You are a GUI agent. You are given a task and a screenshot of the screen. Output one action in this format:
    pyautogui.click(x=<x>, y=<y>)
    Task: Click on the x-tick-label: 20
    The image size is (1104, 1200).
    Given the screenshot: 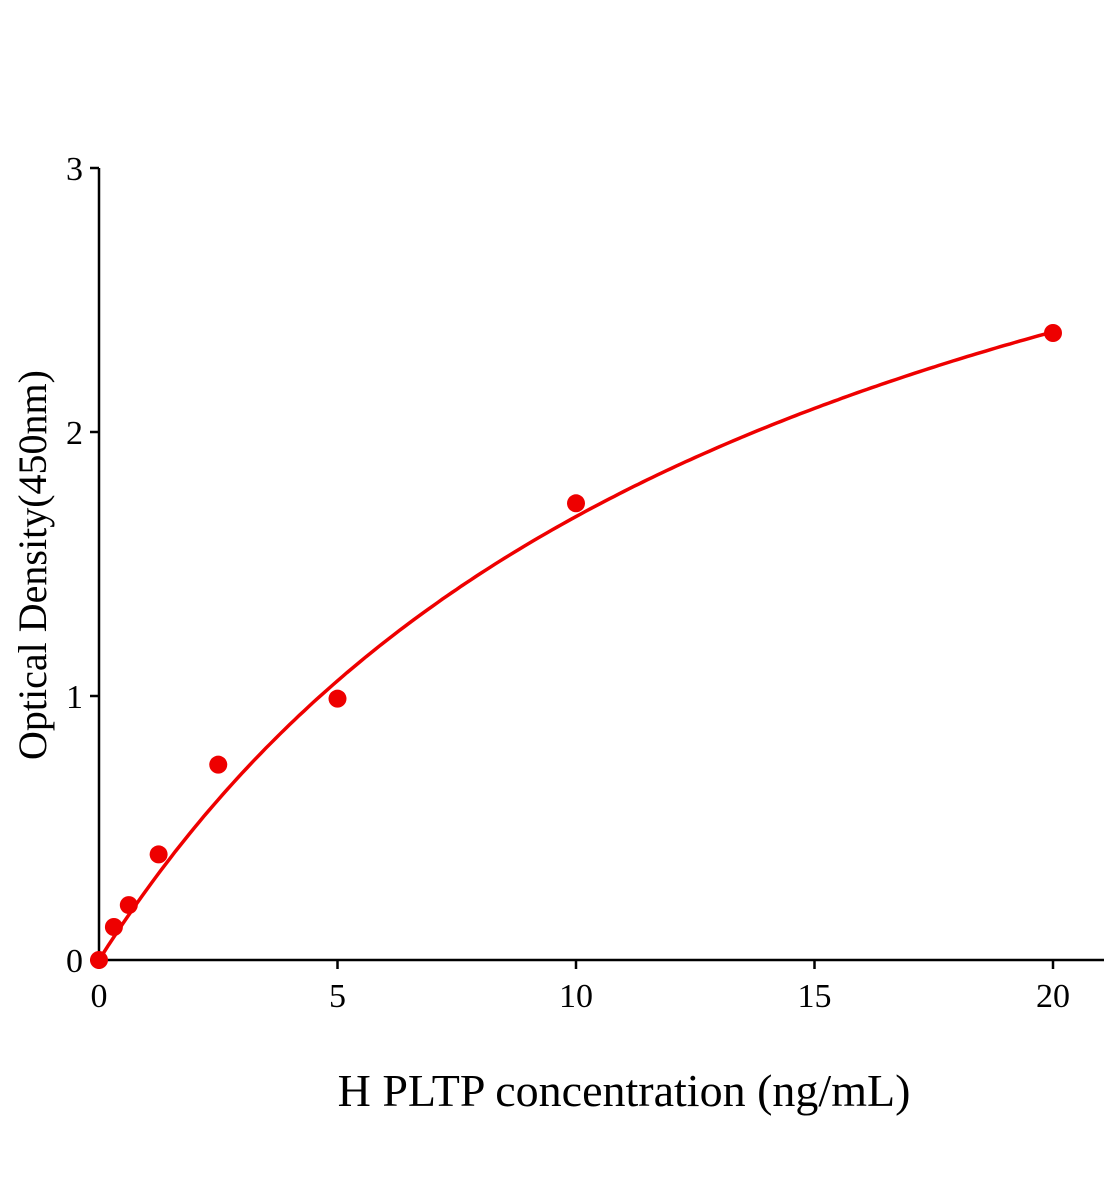 What is the action you would take?
    pyautogui.click(x=1053, y=996)
    